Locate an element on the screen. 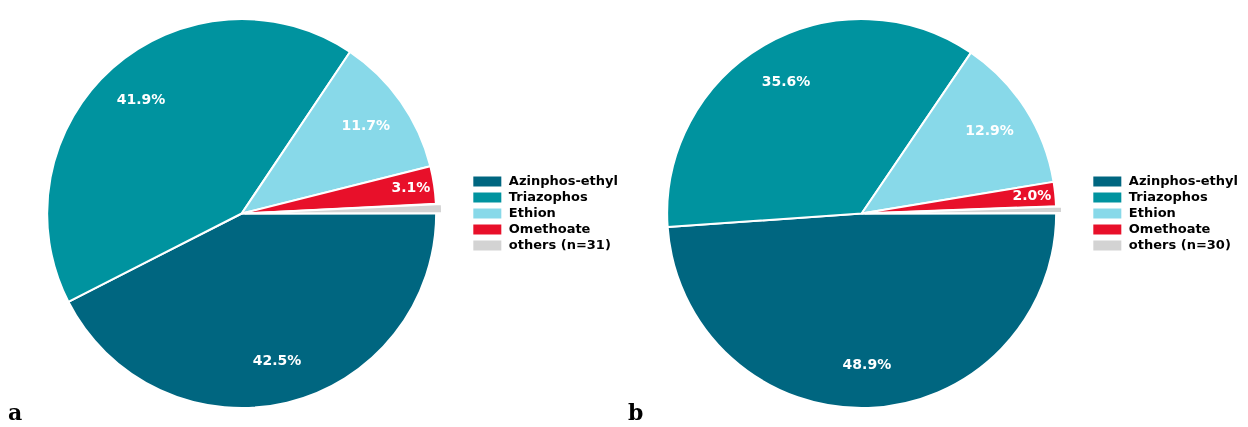 This screenshot has width=1248, height=427. text: a is located at coordinates (15, 412).